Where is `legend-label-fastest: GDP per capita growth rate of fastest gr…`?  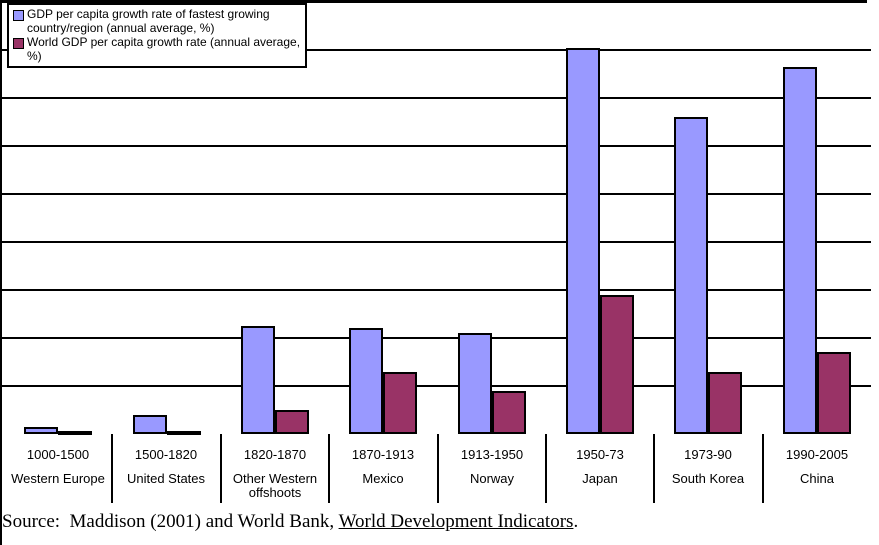 legend-label-fastest: GDP per capita growth rate of fastest gr… is located at coordinates (148, 21).